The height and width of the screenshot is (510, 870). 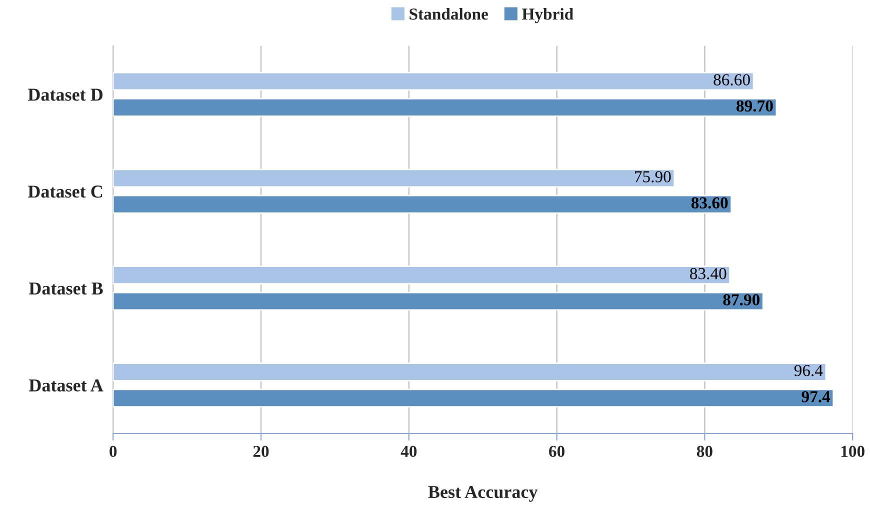 I want to click on y-tick-label: Dataset D, so click(x=65, y=94).